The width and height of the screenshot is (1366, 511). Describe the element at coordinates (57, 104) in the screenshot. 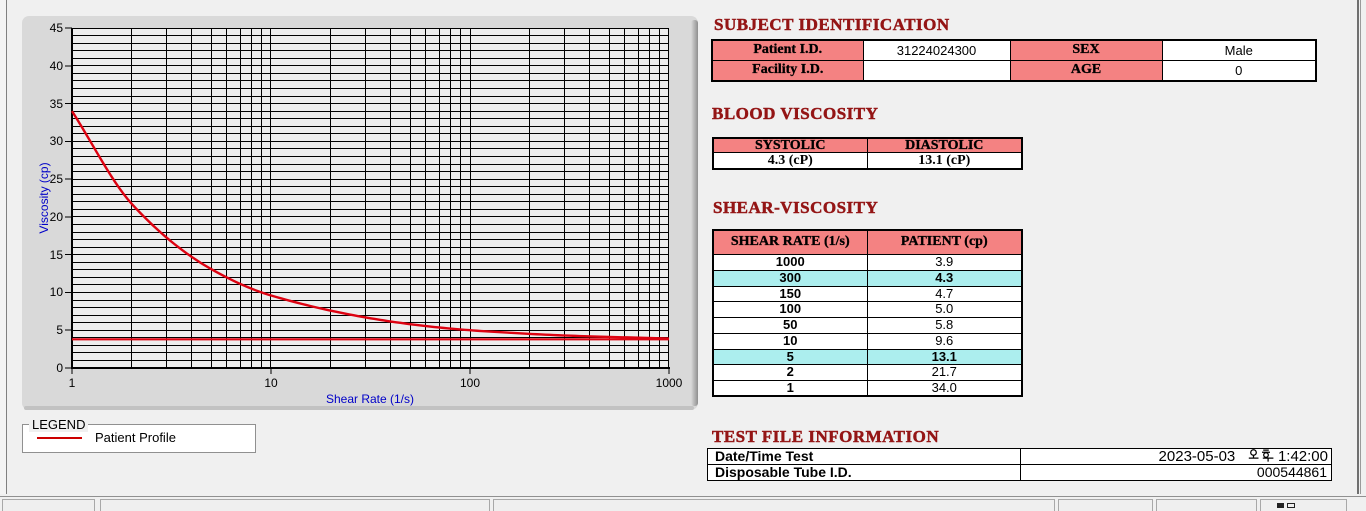

I see `svg-text: 35` at that location.